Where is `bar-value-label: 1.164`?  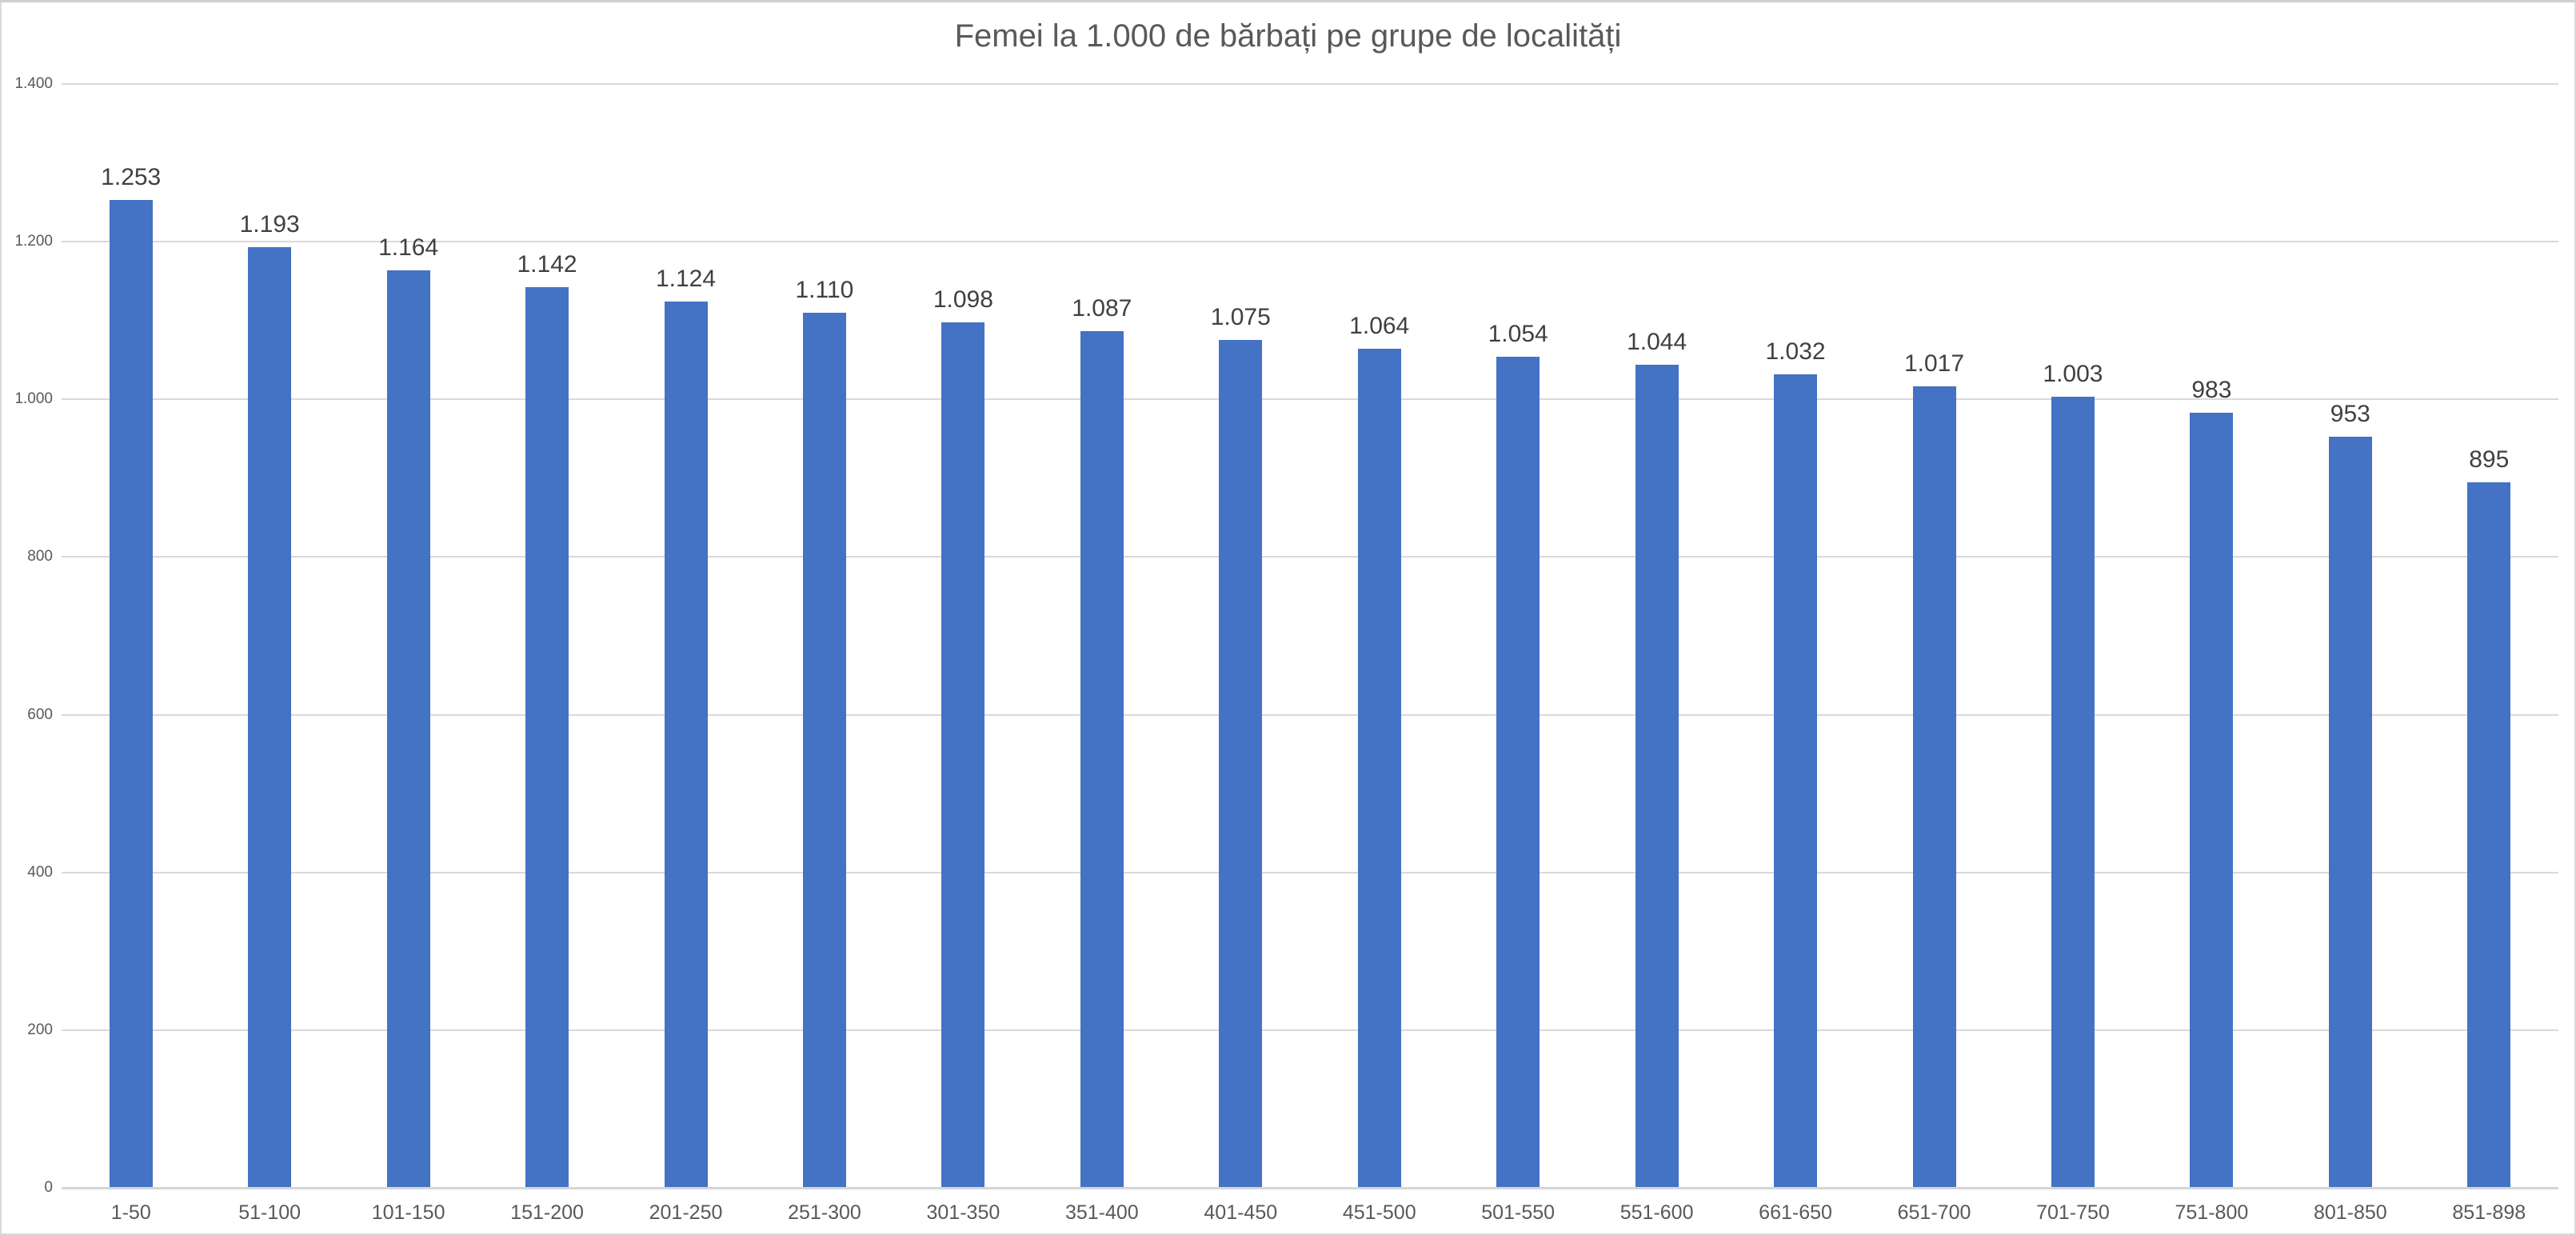
bar-value-label: 1.164 is located at coordinates (409, 247).